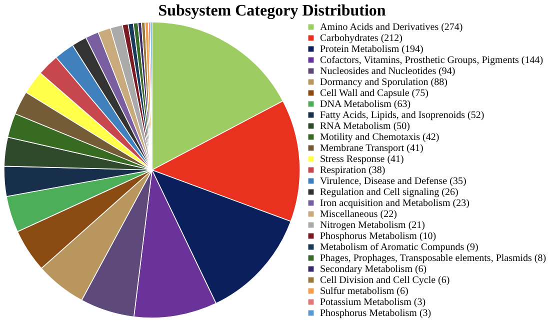 The height and width of the screenshot is (327, 550). I want to click on legend-label: Potassium Metabolism (3), so click(373, 302).